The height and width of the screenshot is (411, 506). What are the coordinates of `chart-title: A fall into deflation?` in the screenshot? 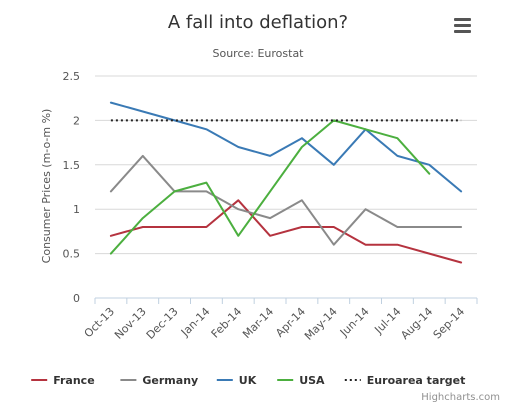 It's located at (258, 22).